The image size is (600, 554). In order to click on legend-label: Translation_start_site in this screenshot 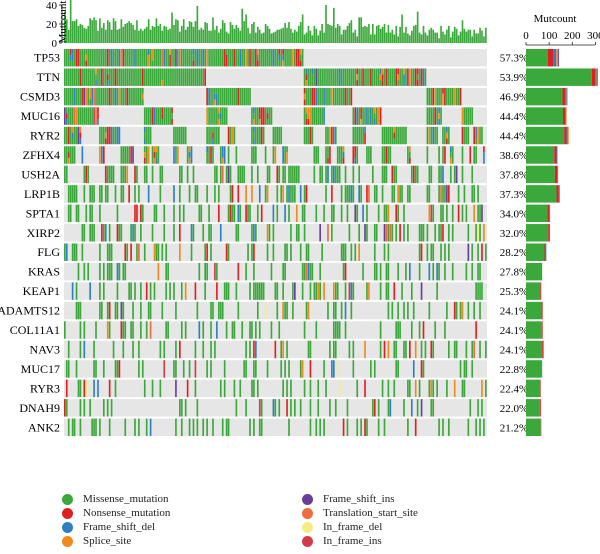, I will do `click(370, 513)`.